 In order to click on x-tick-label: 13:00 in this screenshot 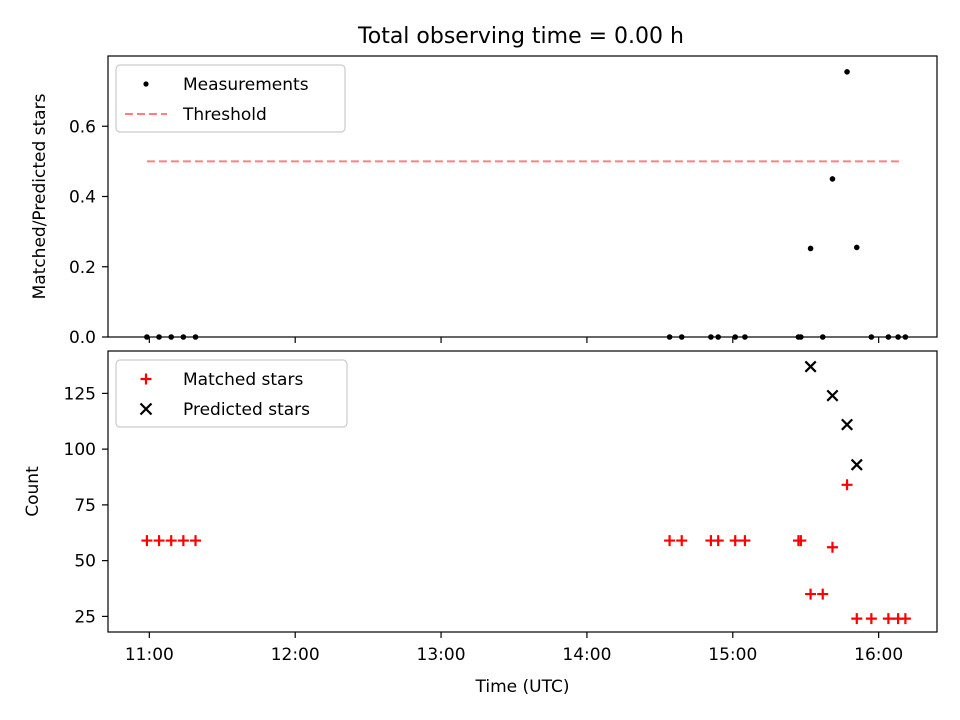, I will do `click(441, 655)`.